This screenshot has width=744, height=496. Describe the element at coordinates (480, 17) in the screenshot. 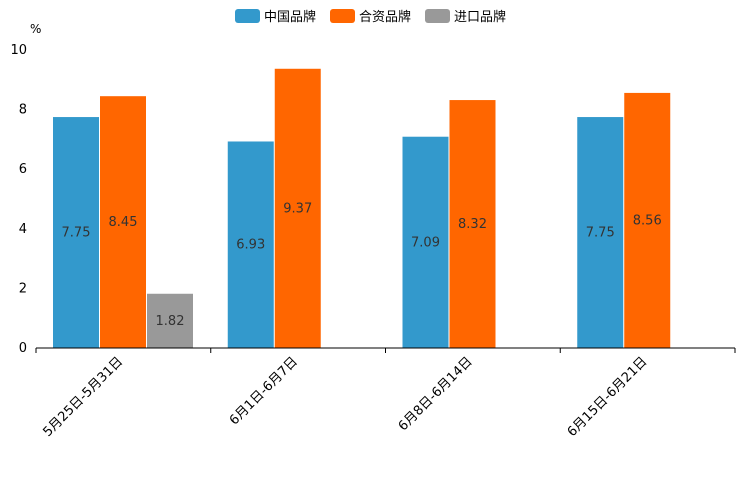

I see `legend-label: 进口品牌` at that location.